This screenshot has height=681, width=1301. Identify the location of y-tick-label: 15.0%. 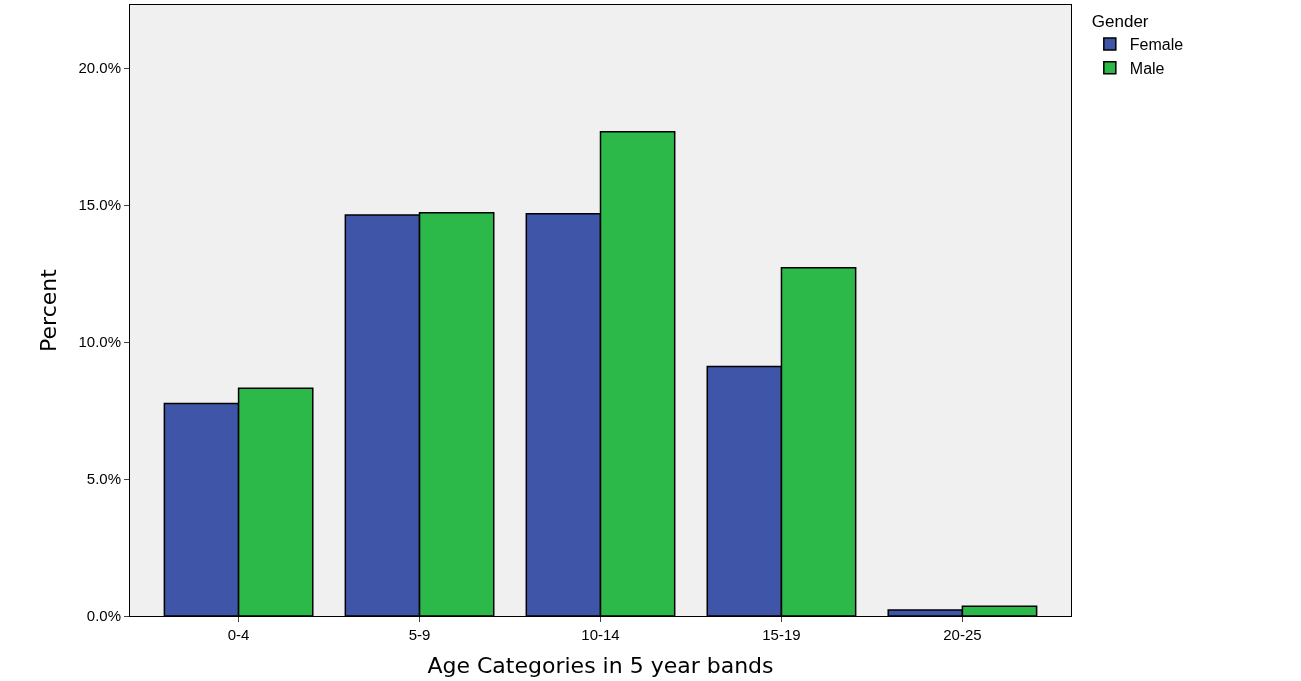
(99, 205).